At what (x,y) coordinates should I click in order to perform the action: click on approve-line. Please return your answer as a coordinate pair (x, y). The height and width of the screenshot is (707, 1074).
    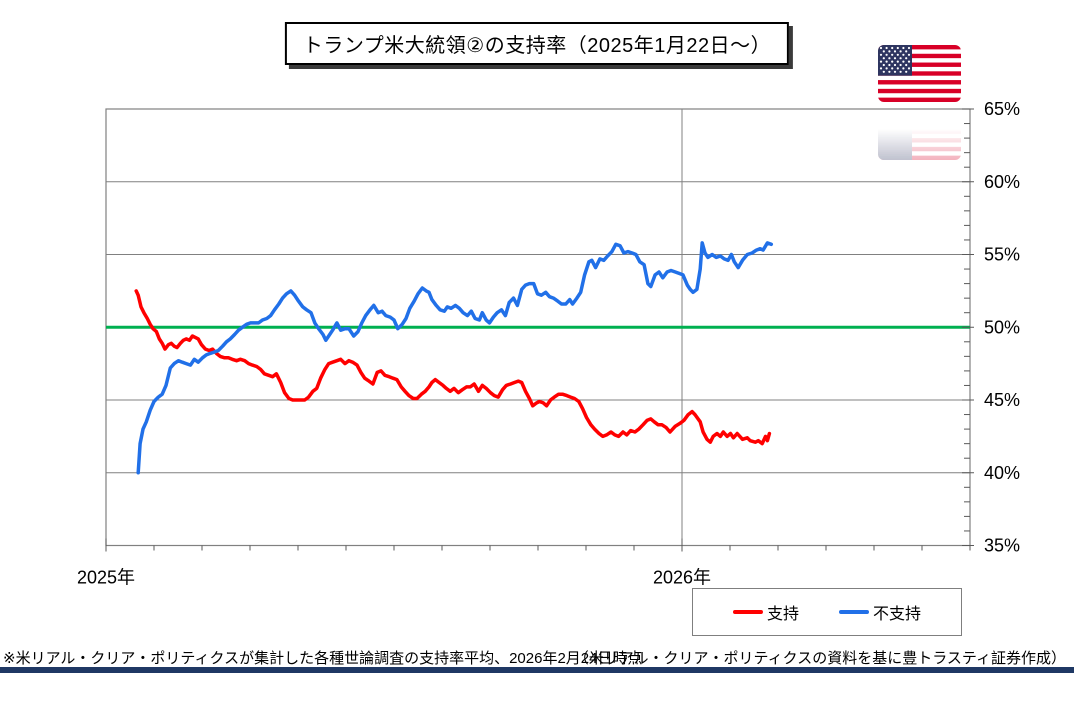
    Looking at the image, I should click on (453, 367).